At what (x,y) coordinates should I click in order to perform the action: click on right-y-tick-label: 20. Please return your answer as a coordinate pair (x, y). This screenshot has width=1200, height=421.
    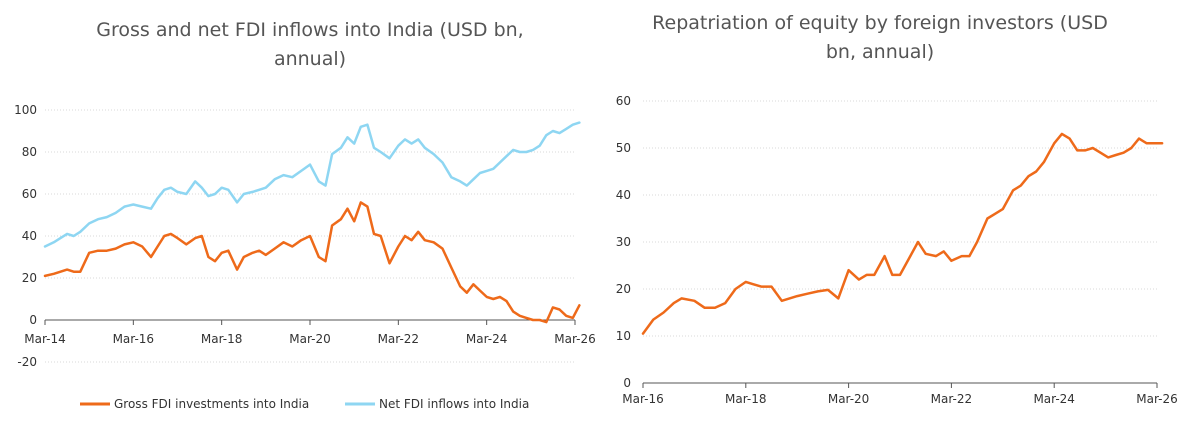
    Looking at the image, I should click on (623, 289).